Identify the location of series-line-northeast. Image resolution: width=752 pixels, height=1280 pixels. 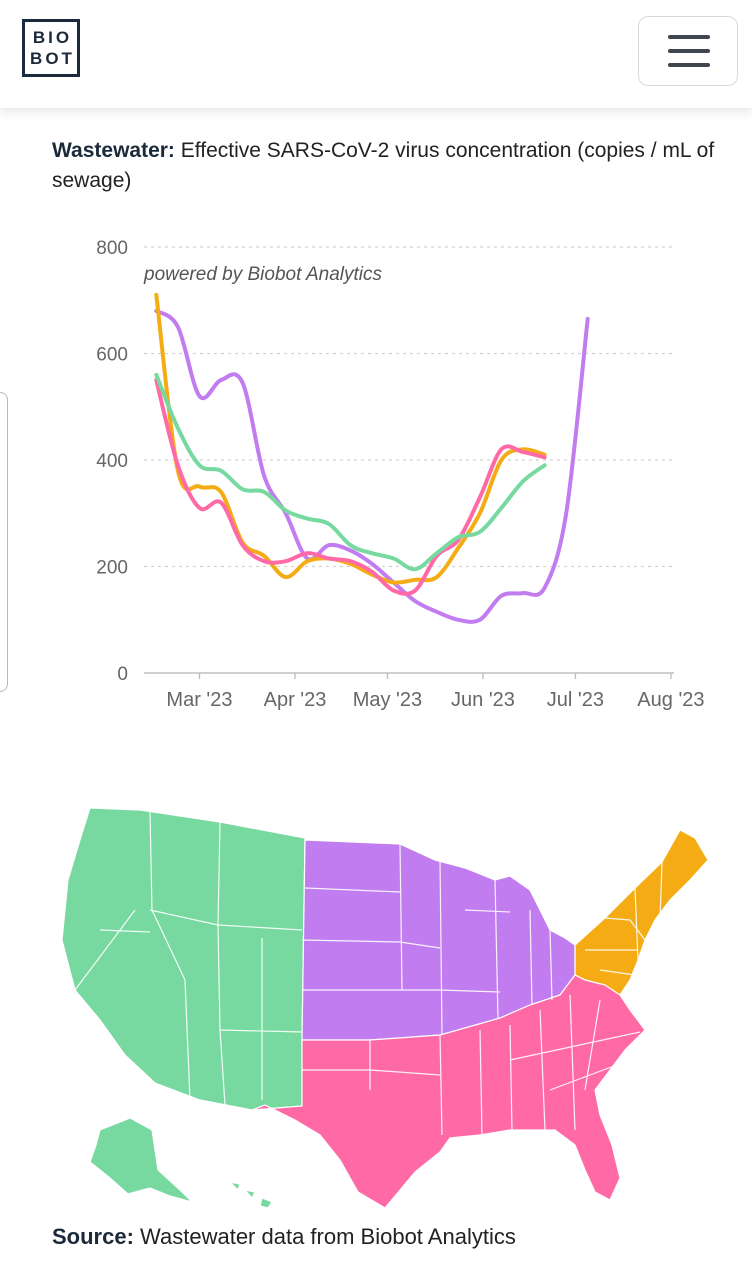
(350, 438).